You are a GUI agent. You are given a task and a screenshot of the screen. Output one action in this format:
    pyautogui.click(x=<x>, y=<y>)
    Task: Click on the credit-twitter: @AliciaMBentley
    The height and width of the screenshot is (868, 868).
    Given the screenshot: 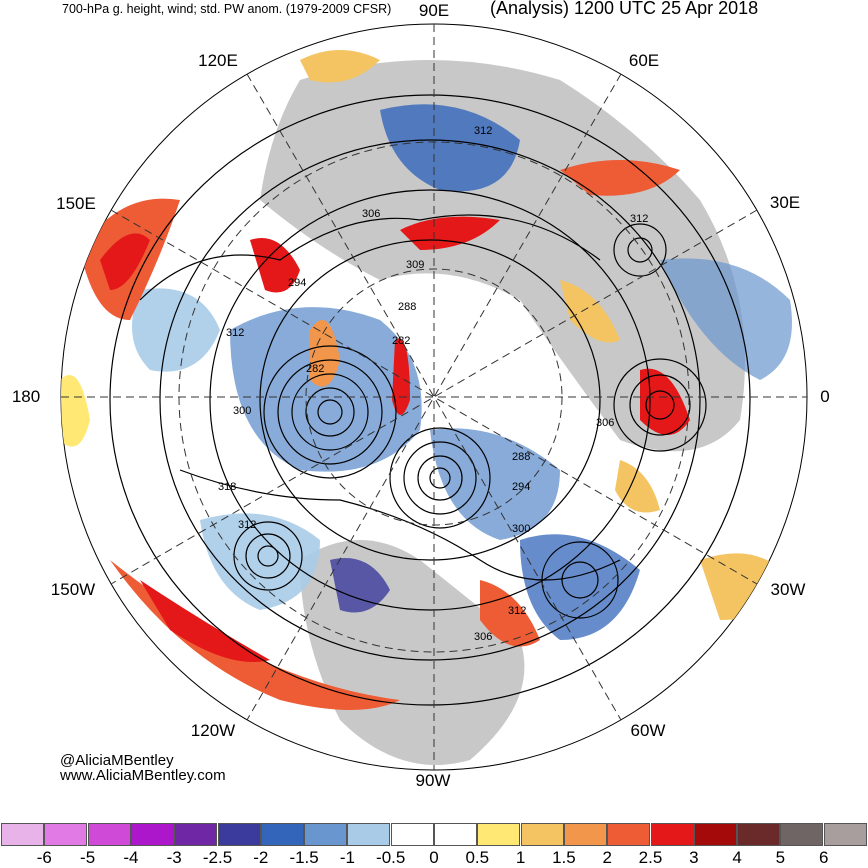 What is the action you would take?
    pyautogui.click(x=117, y=760)
    